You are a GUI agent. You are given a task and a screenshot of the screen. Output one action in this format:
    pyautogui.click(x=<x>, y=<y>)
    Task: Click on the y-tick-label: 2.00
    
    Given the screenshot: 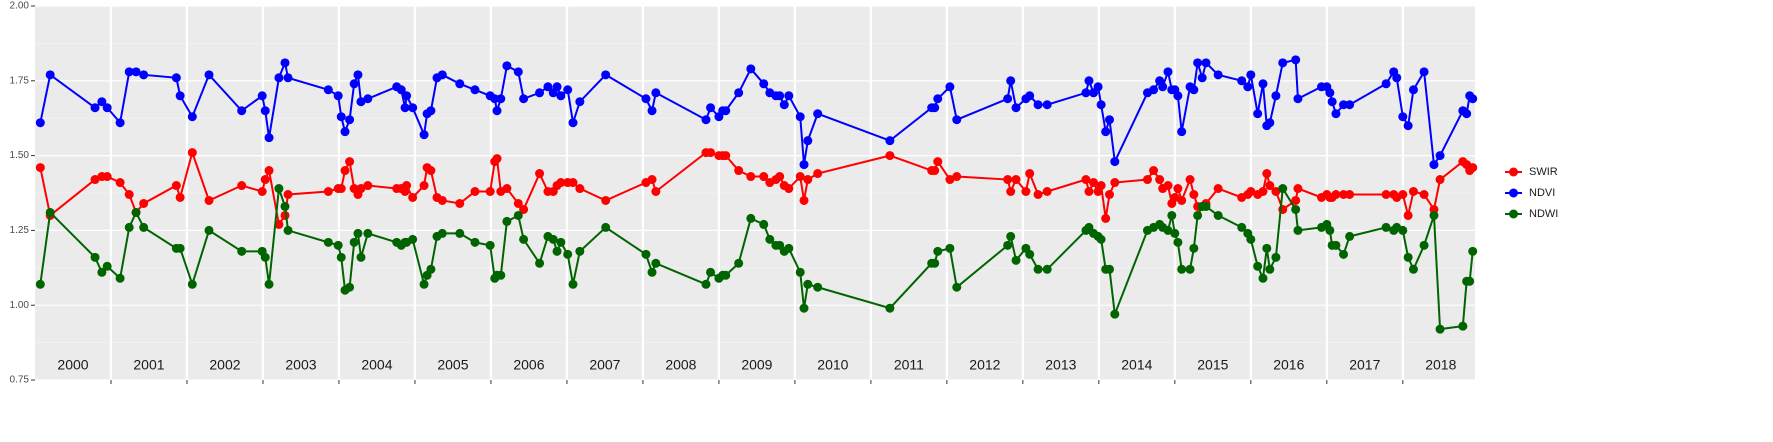 What is the action you would take?
    pyautogui.click(x=20, y=6)
    